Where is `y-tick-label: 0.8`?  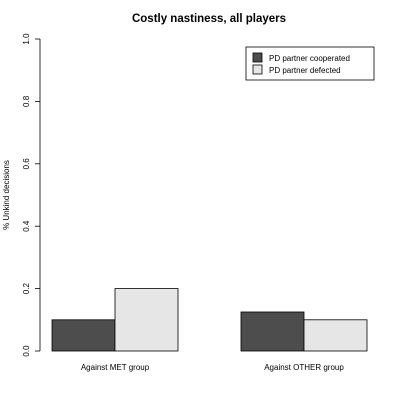
y-tick-label: 0.8 is located at coordinates (26, 101).